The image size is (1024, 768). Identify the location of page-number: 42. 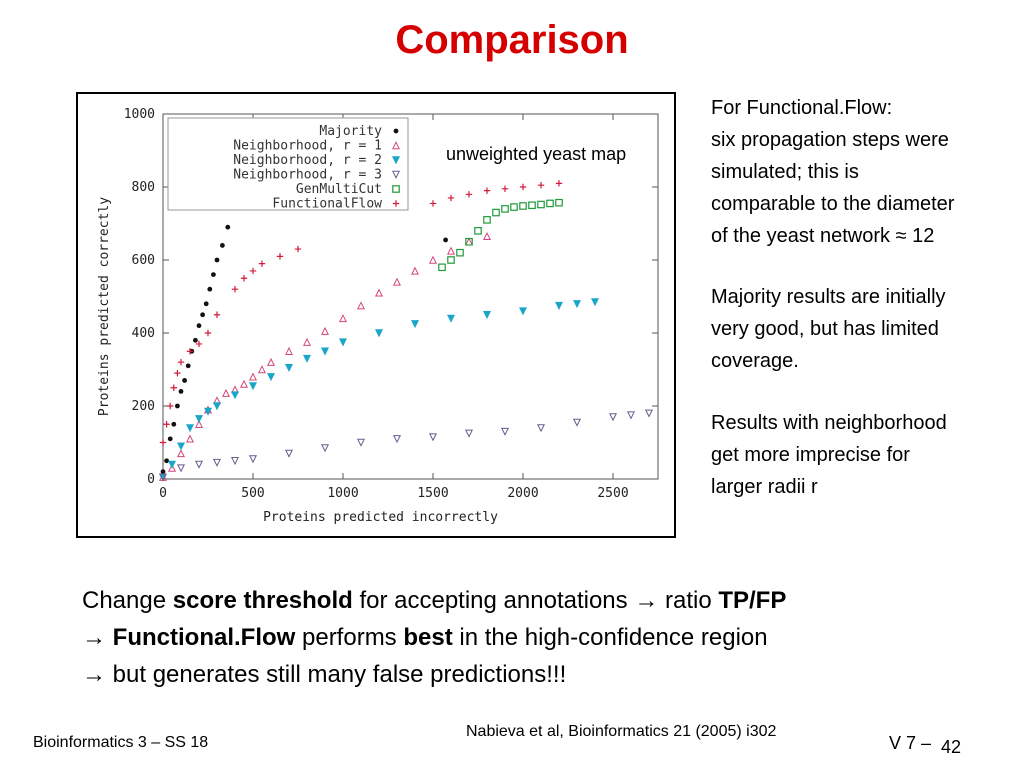
(951, 747).